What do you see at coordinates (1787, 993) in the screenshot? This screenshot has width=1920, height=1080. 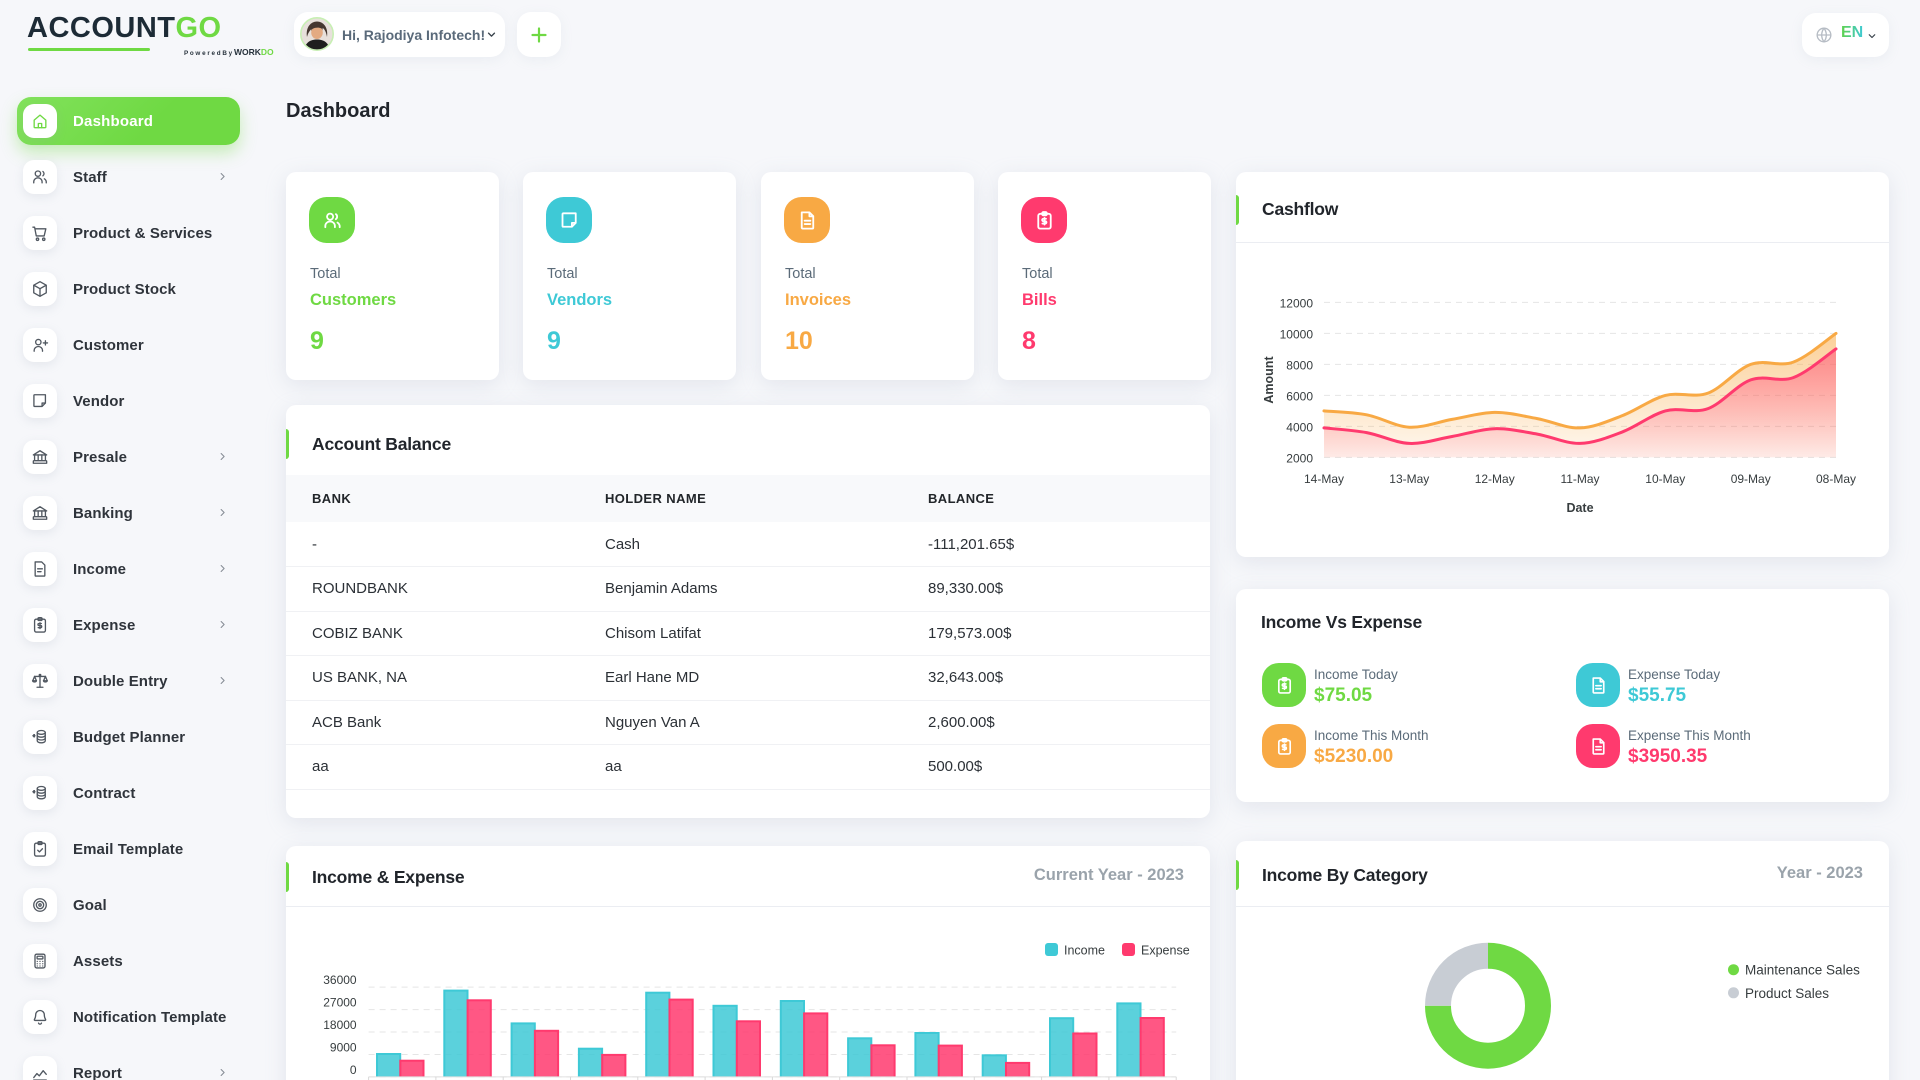 I see `svg-text: Product Sales` at bounding box center [1787, 993].